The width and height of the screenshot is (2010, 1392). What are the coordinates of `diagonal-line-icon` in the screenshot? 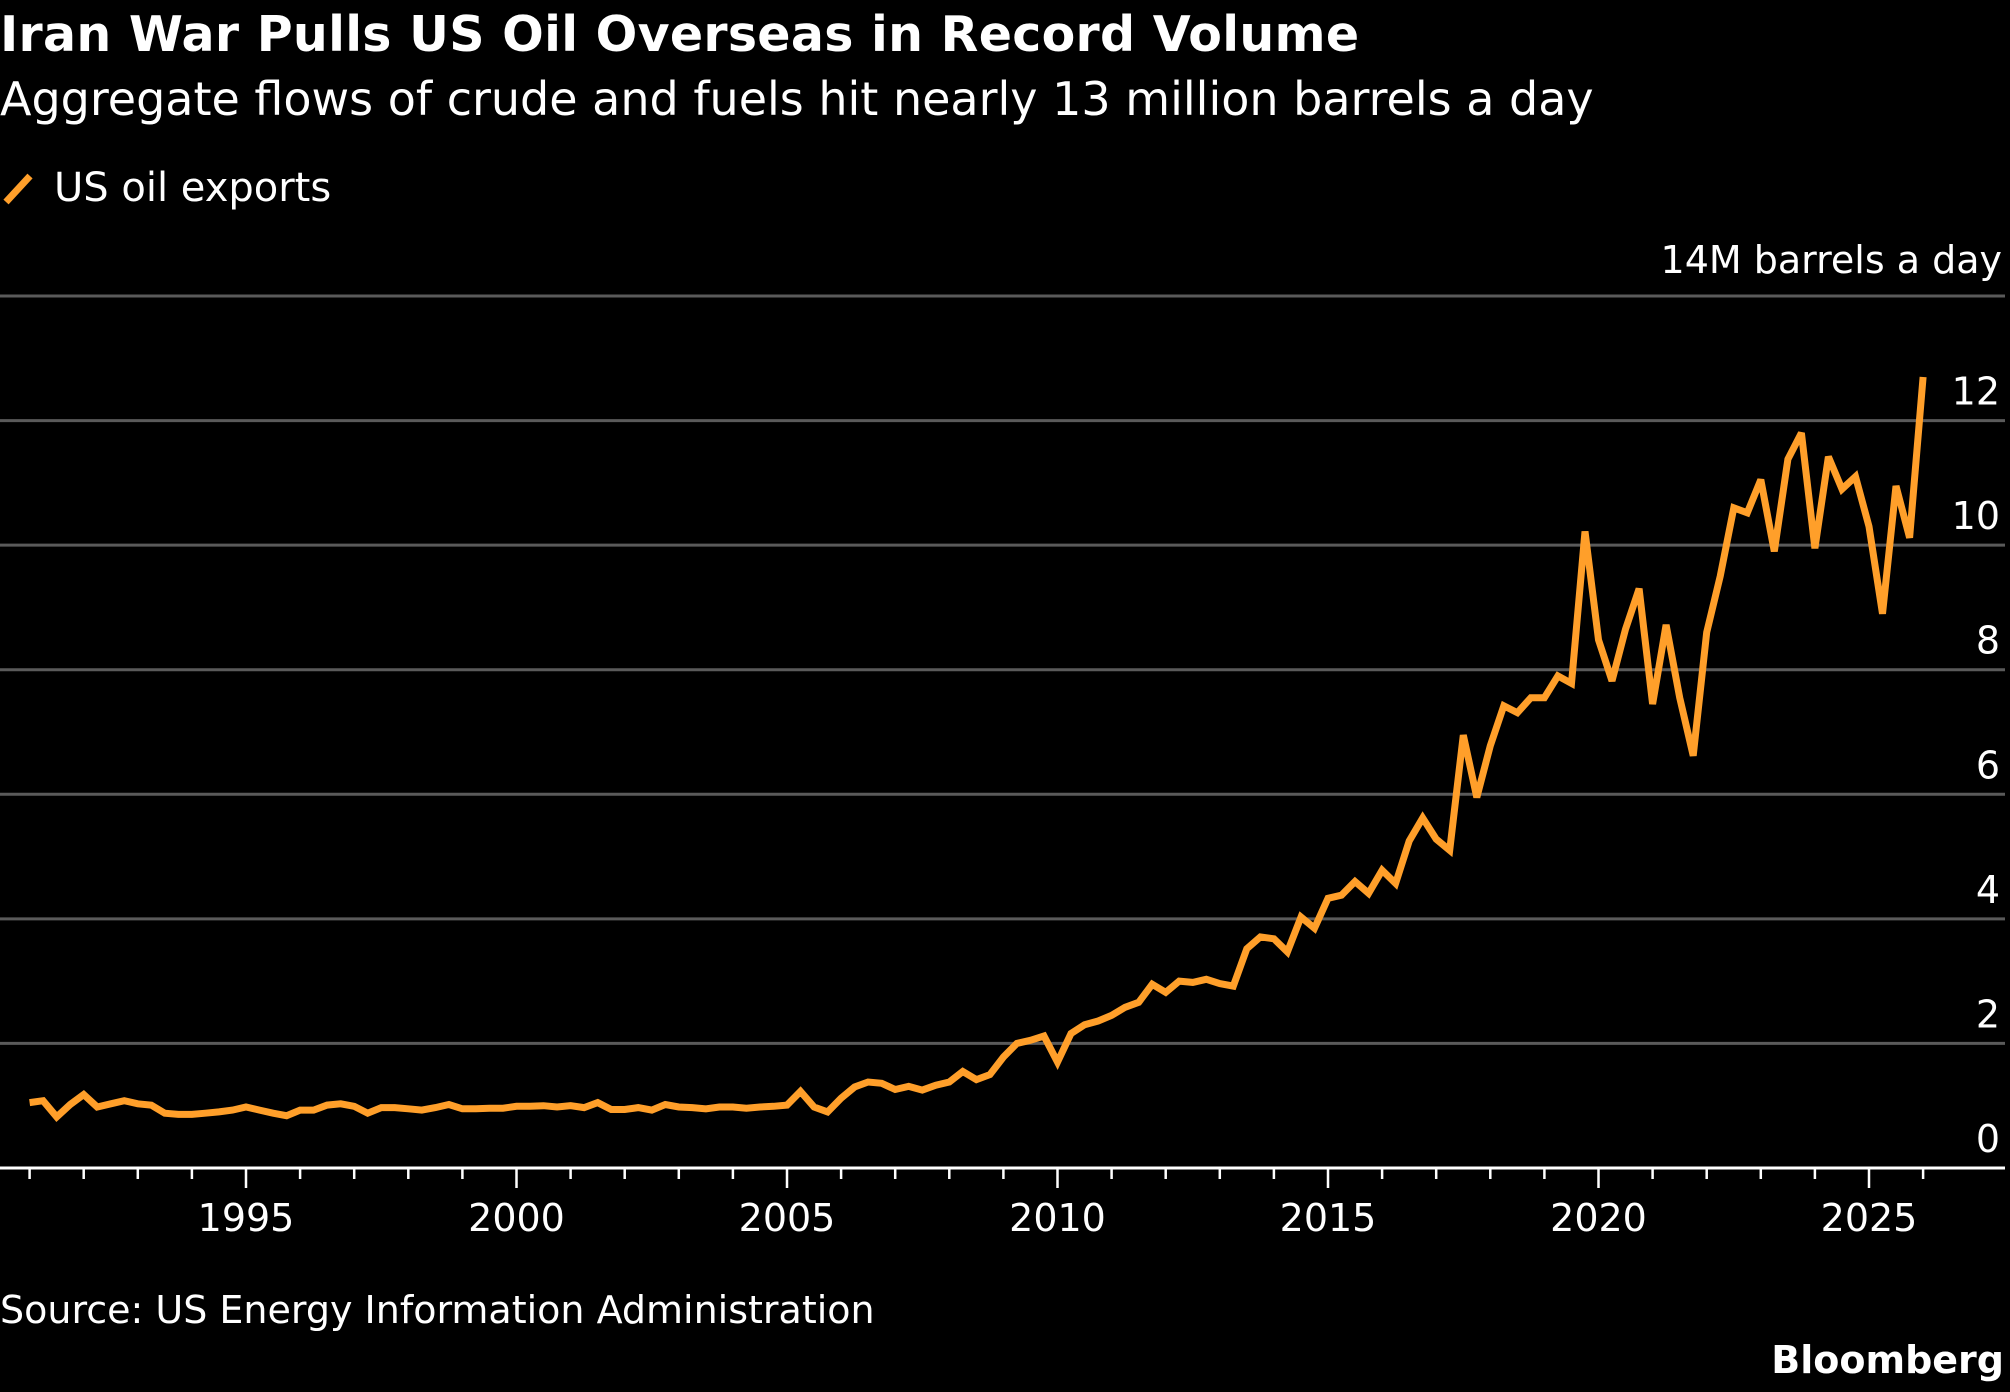 It's located at (18, 189).